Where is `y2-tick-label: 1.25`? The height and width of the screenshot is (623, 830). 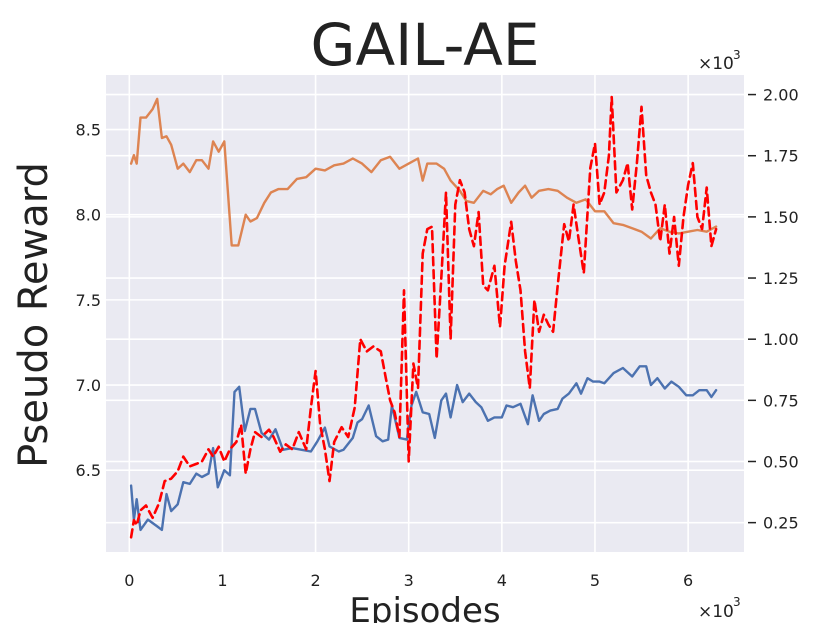 y2-tick-label: 1.25 is located at coordinates (781, 278).